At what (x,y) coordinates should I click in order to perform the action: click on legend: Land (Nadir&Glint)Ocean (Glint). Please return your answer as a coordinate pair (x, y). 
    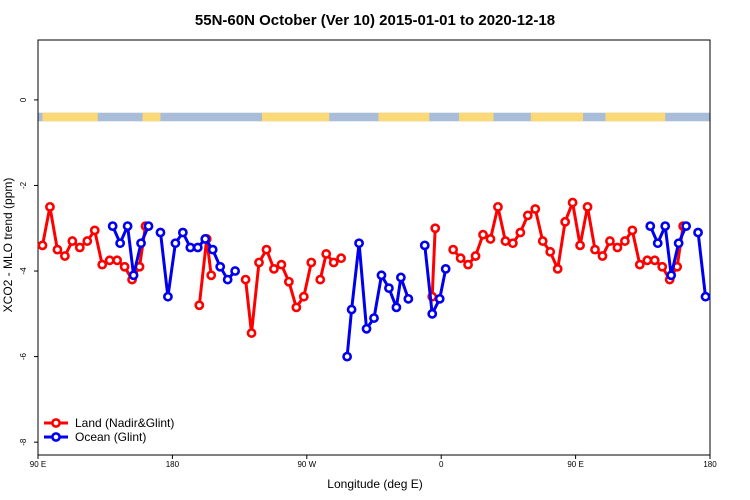
    Looking at the image, I should click on (109, 430).